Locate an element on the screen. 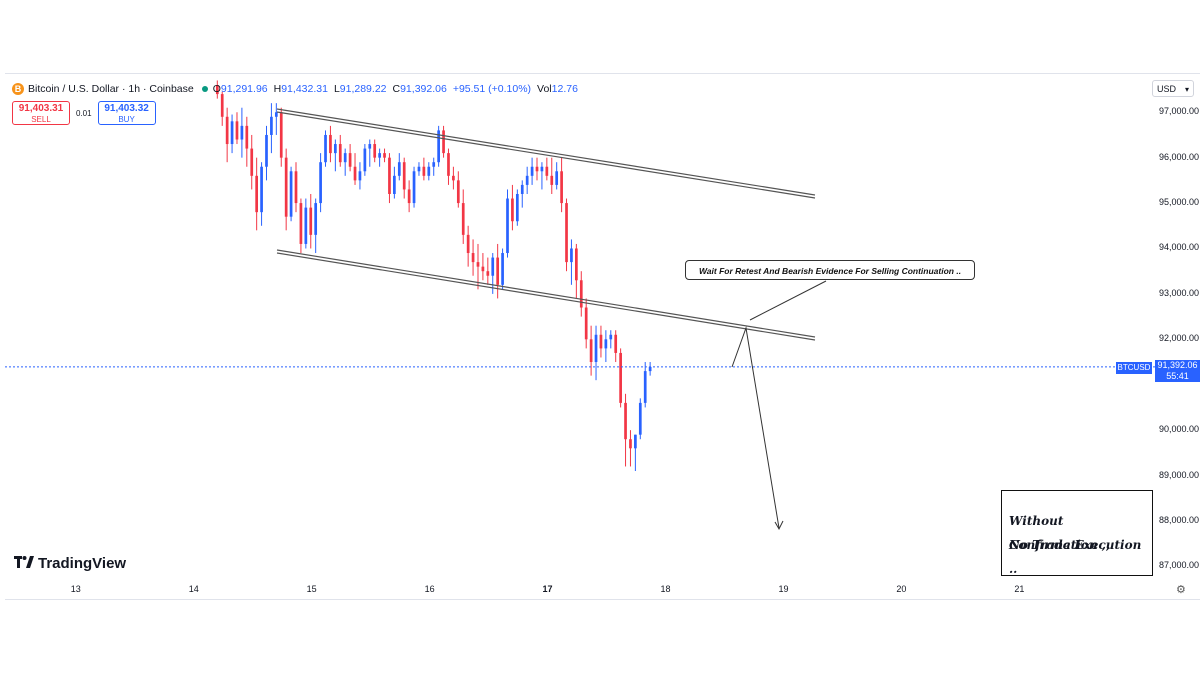 The width and height of the screenshot is (1200, 674). currency-select: USD ▾ is located at coordinates (1173, 88).